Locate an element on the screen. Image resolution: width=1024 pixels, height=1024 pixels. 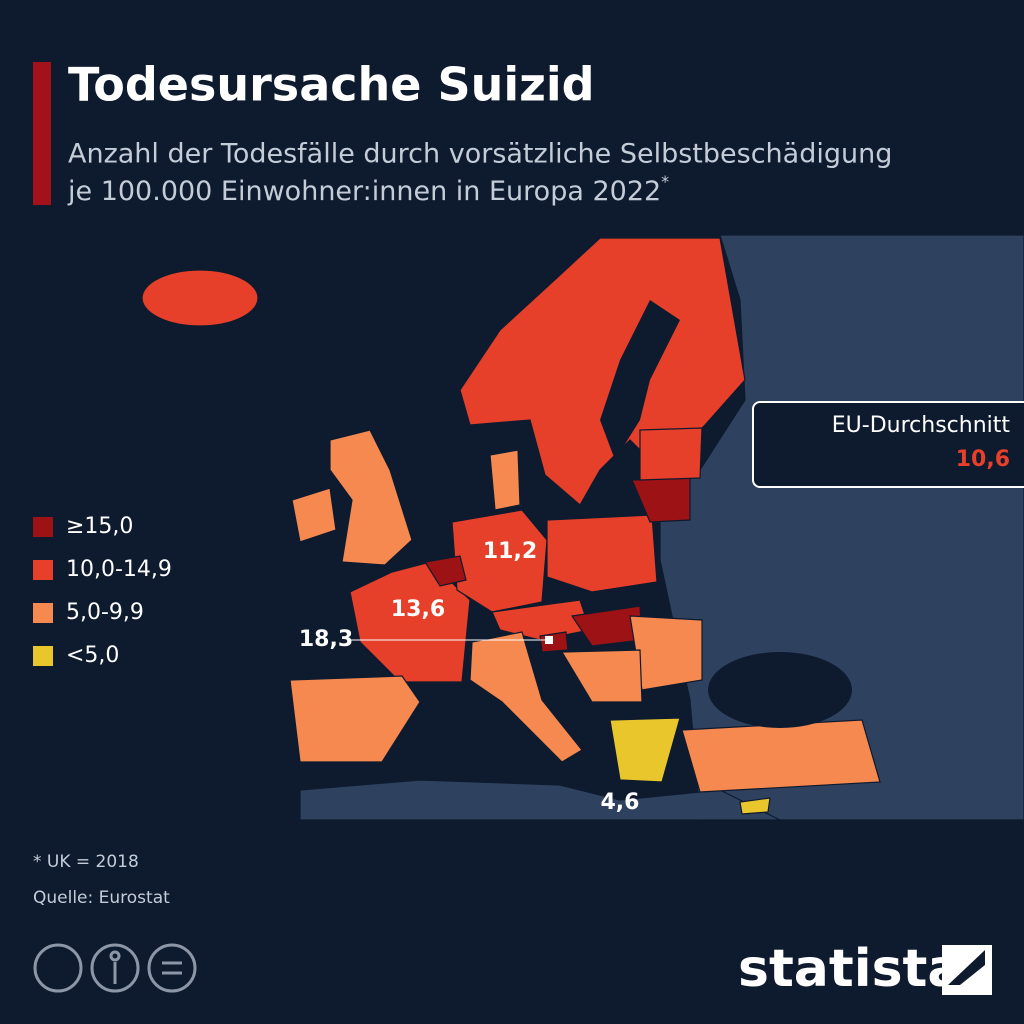
icon-by is located at coordinates (115, 968).